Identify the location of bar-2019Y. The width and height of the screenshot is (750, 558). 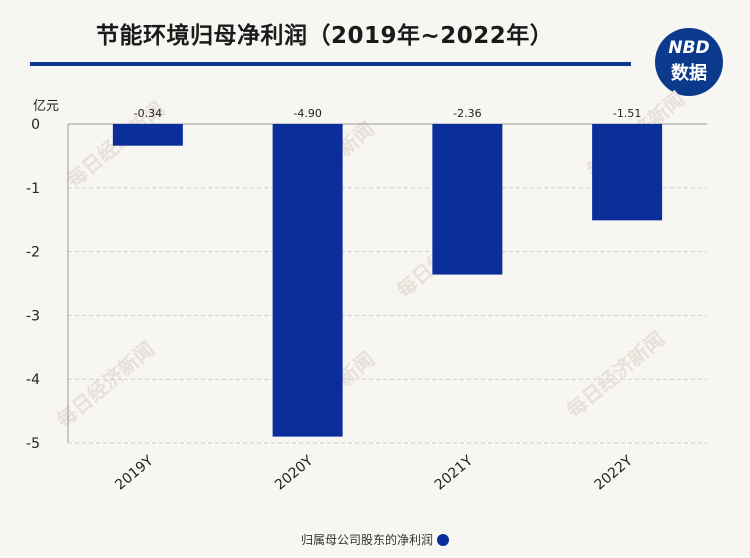
(147, 135).